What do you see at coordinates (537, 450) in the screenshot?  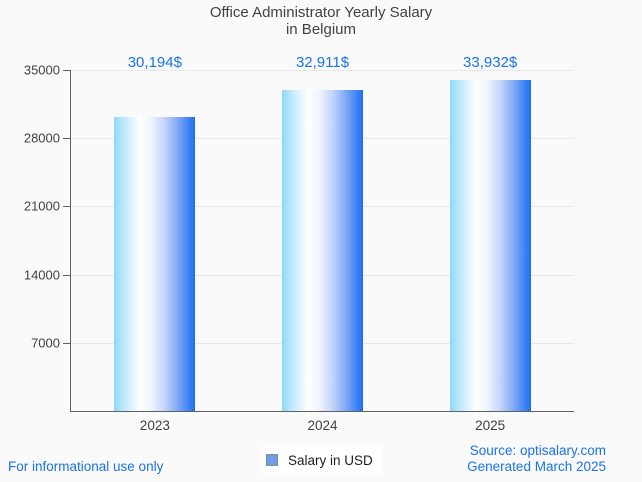 I see `source-line: Source: optisalary.com` at bounding box center [537, 450].